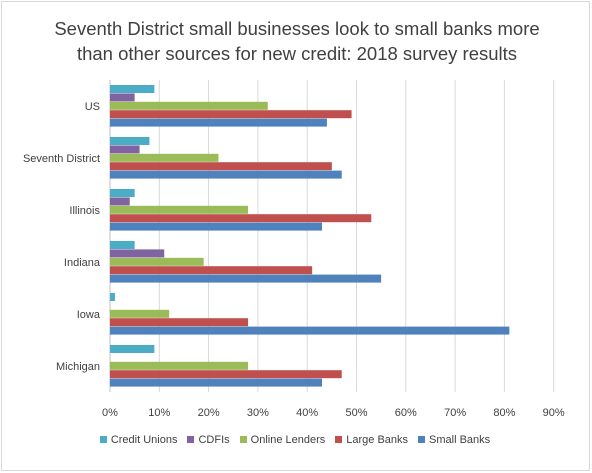 This screenshot has width=592, height=473. Describe the element at coordinates (406, 413) in the screenshot. I see `x-tick-label: 60%` at that location.